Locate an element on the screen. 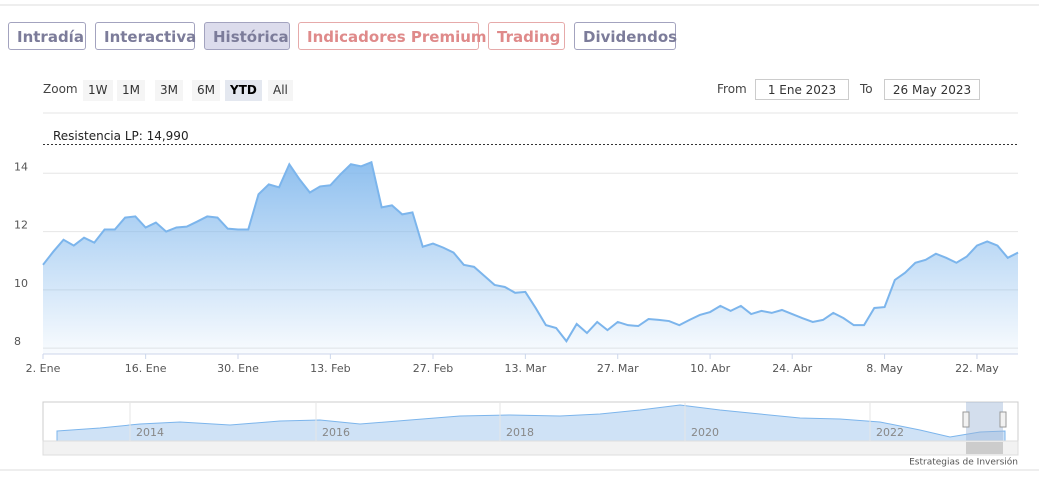 The height and width of the screenshot is (478, 1039). navigator-labels: 2014 2016 2018 2020 2022 is located at coordinates (516, 421).